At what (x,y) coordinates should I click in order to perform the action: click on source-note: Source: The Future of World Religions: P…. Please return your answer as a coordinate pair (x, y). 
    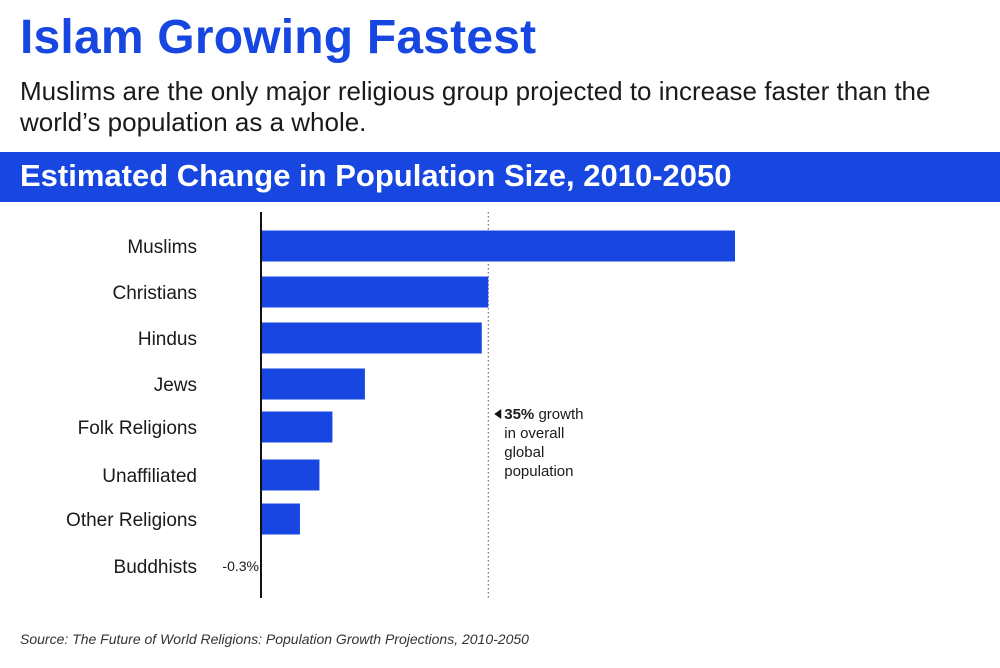
    Looking at the image, I should click on (274, 639).